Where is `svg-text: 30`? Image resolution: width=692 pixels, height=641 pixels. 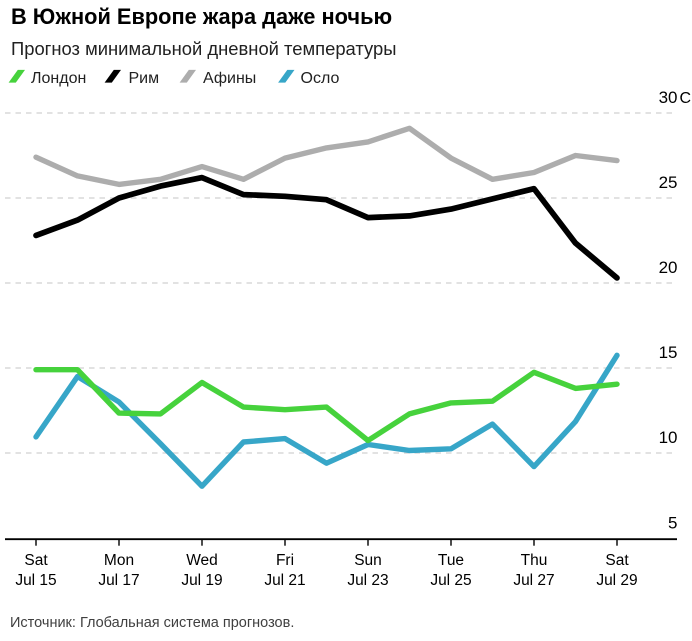
svg-text: 30 is located at coordinates (668, 97).